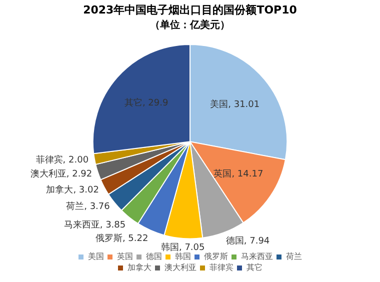 This screenshot has height=282, width=380. I want to click on legend-label: 菲律宾, so click(222, 267).